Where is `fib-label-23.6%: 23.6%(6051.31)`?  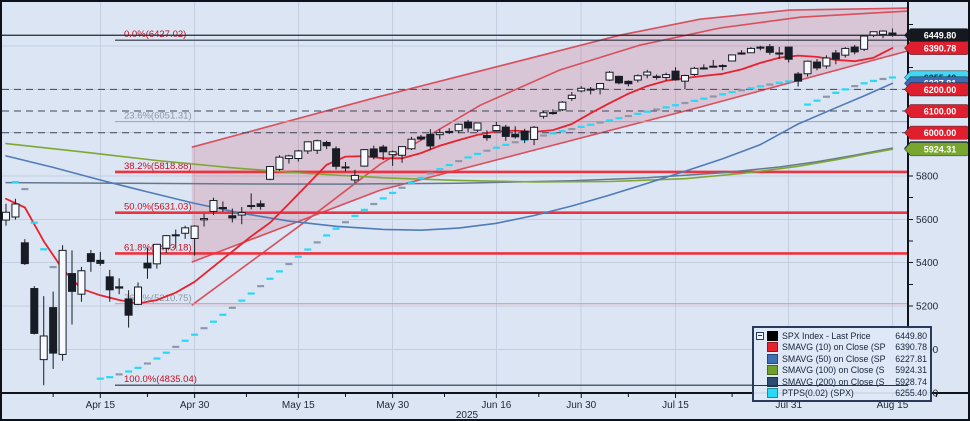
fib-label-23.6%: 23.6%(6051.31) is located at coordinates (158, 116).